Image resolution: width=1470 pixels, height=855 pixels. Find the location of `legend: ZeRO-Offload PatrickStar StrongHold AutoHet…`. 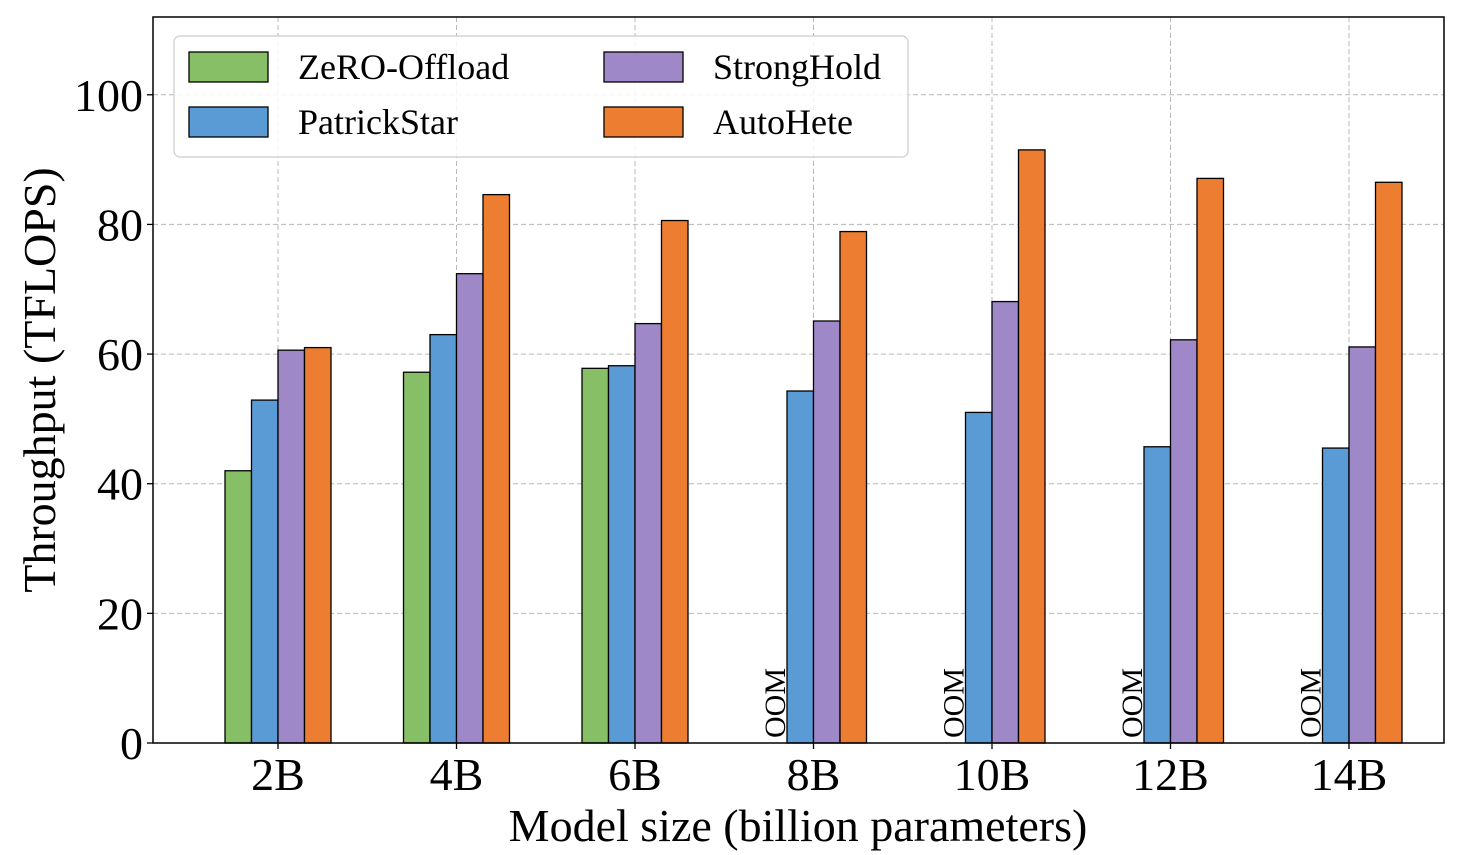

legend: ZeRO-Offload PatrickStar StrongHold AutoHet… is located at coordinates (541, 96).